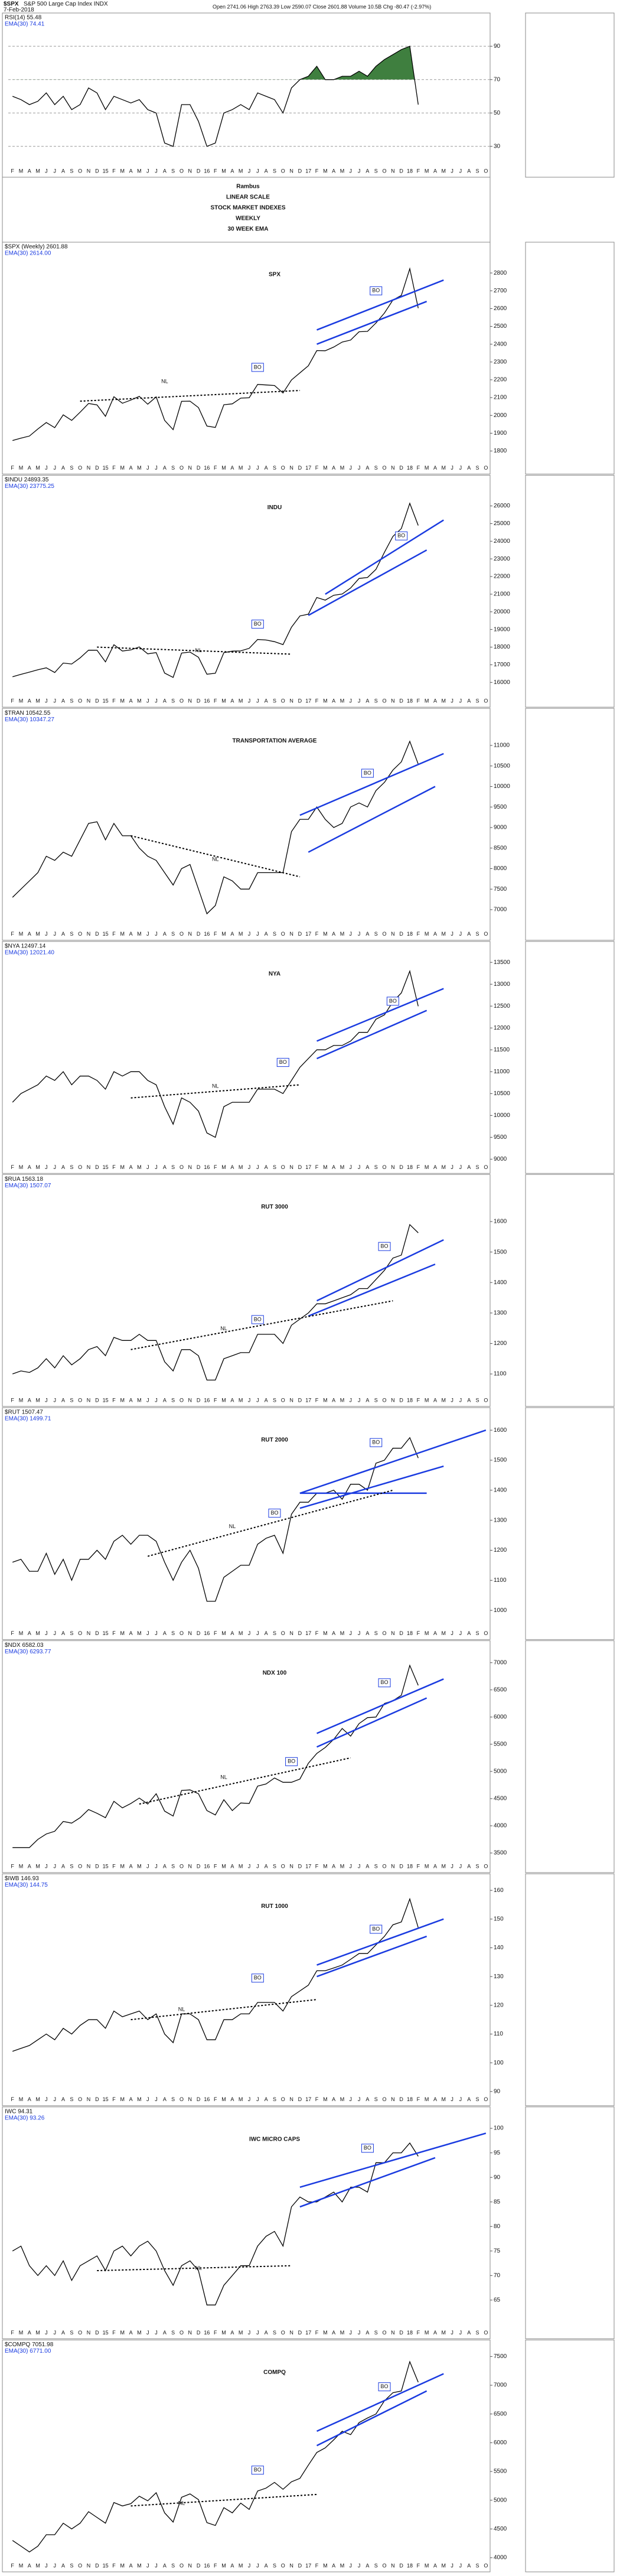 The image size is (620, 2576). Describe the element at coordinates (308, 1400) in the screenshot. I see `x-tick-label: 17` at that location.